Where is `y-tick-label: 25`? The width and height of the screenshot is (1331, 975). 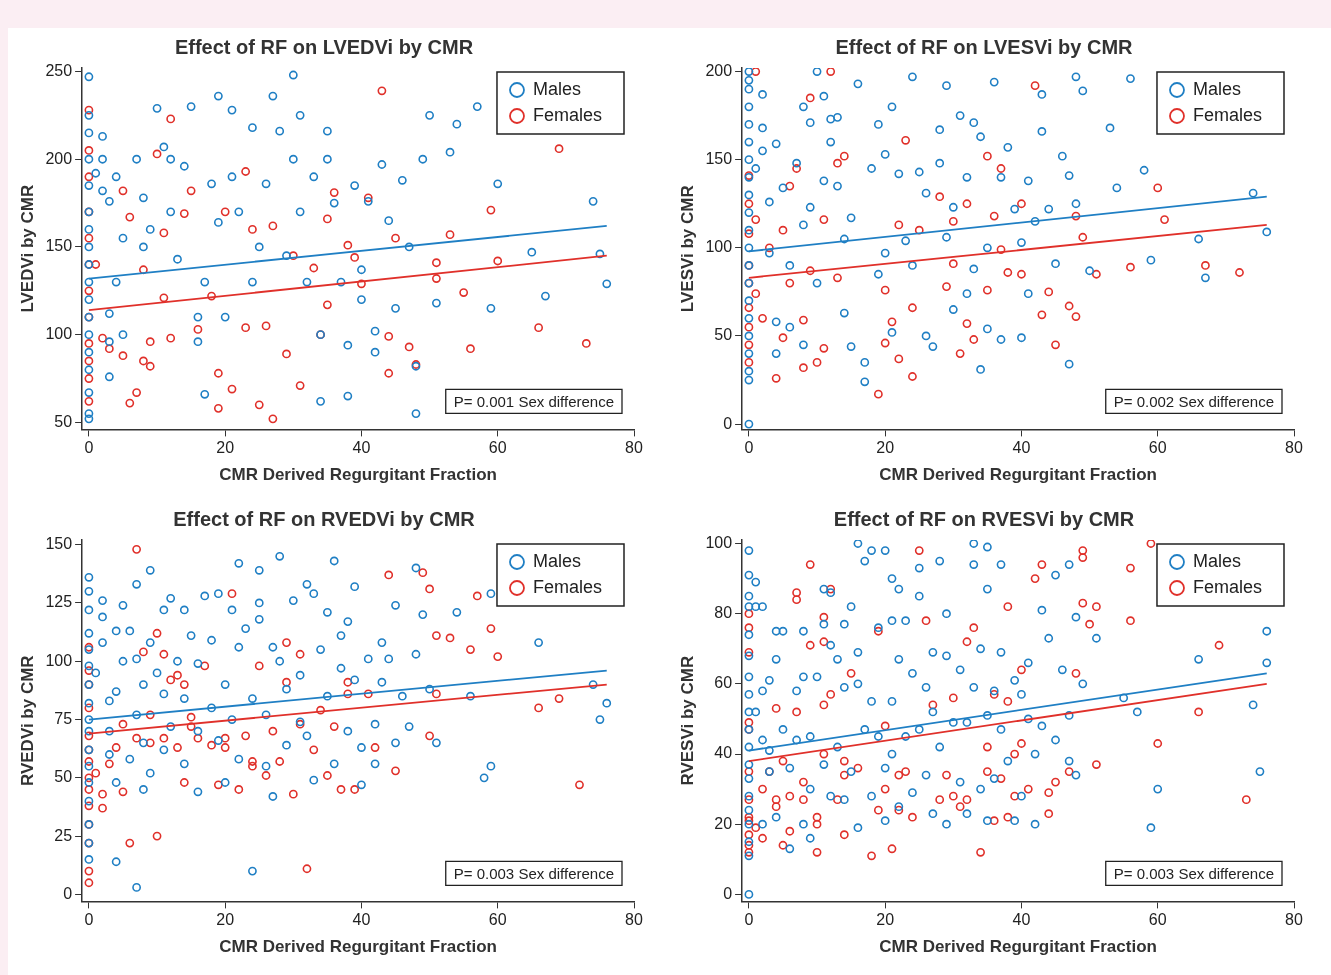
y-tick-label: 25 is located at coordinates (63, 835).